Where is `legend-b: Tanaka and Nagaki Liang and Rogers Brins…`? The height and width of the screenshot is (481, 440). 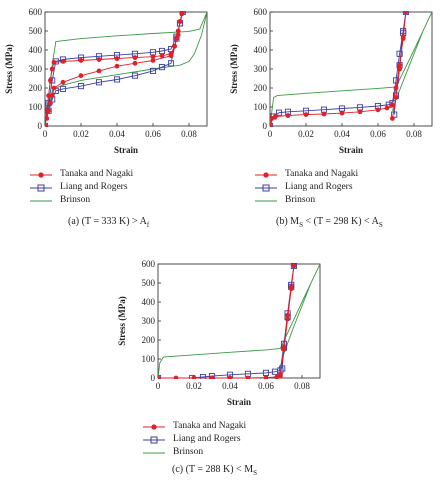
legend-b: Tanaka and Nagaki Liang and Rogers Brins… is located at coordinates (306, 187).